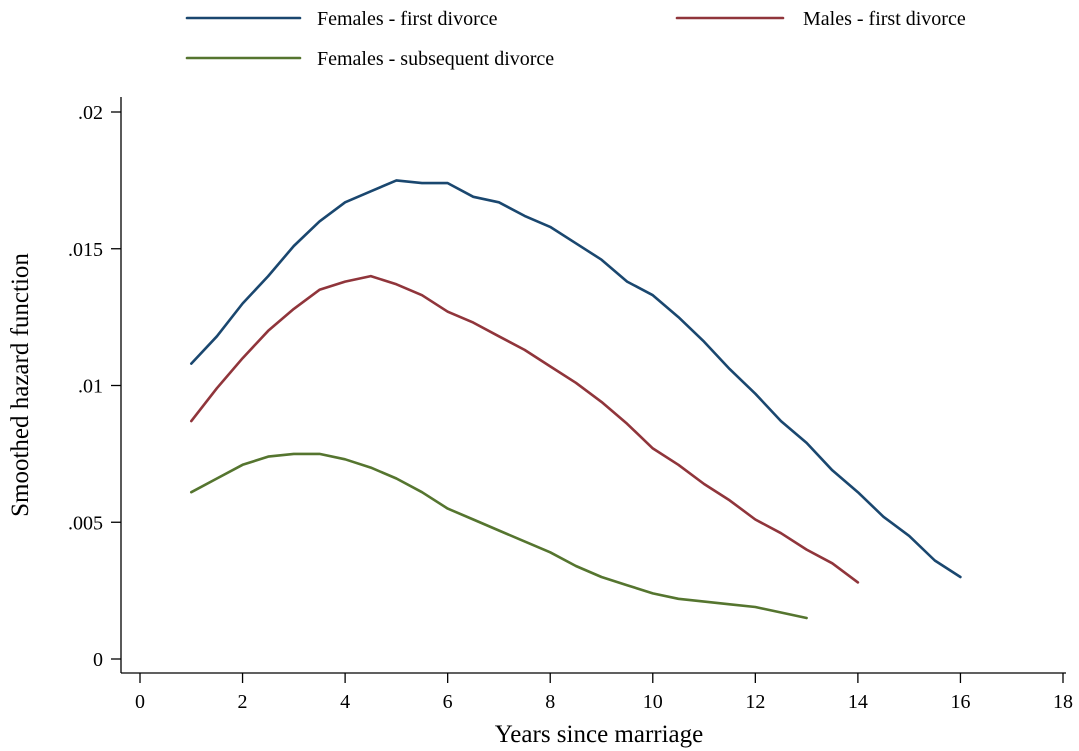  What do you see at coordinates (435, 59) in the screenshot?
I see `legend-label-females-subsequent: Females - subsequent divorce` at bounding box center [435, 59].